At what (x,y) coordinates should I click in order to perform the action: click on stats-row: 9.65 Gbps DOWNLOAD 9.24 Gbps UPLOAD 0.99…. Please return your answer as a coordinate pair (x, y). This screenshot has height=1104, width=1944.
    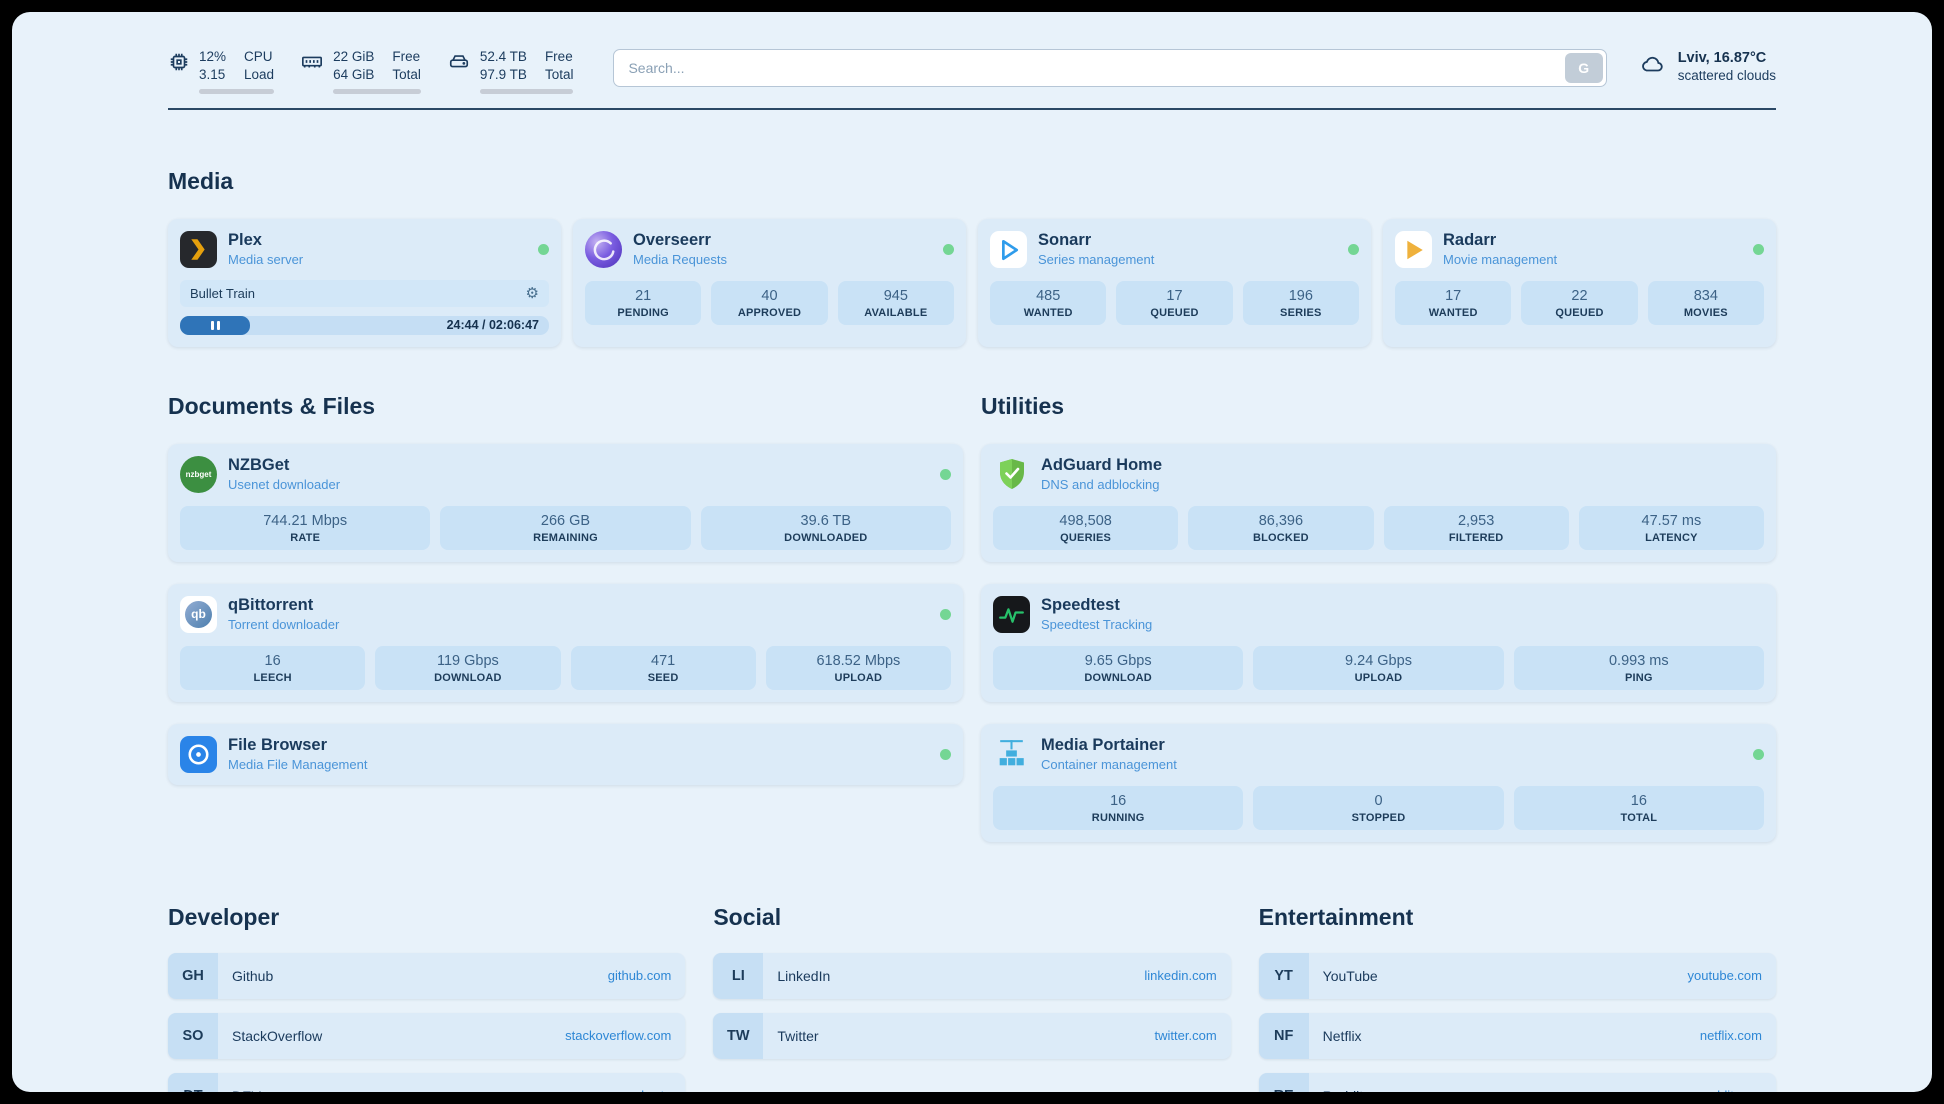
    Looking at the image, I should click on (1378, 667).